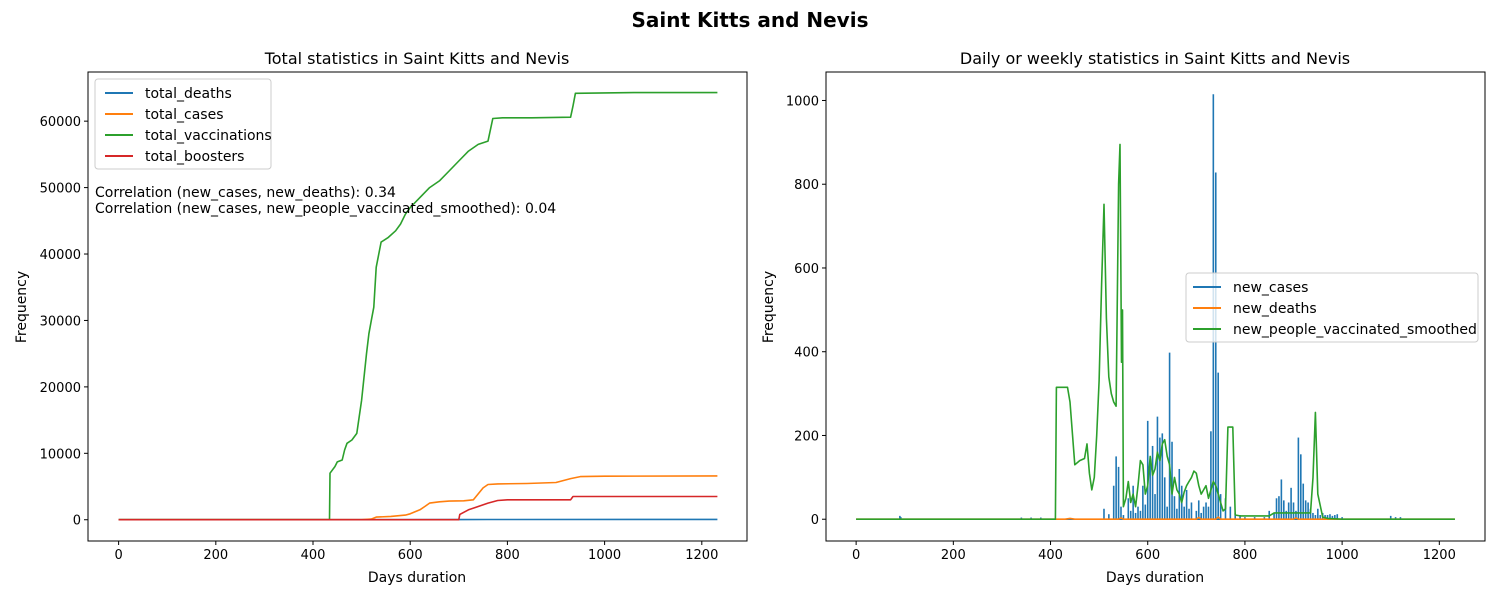 This screenshot has width=1500, height=600. I want to click on legend-label: total_deaths, so click(188, 94).